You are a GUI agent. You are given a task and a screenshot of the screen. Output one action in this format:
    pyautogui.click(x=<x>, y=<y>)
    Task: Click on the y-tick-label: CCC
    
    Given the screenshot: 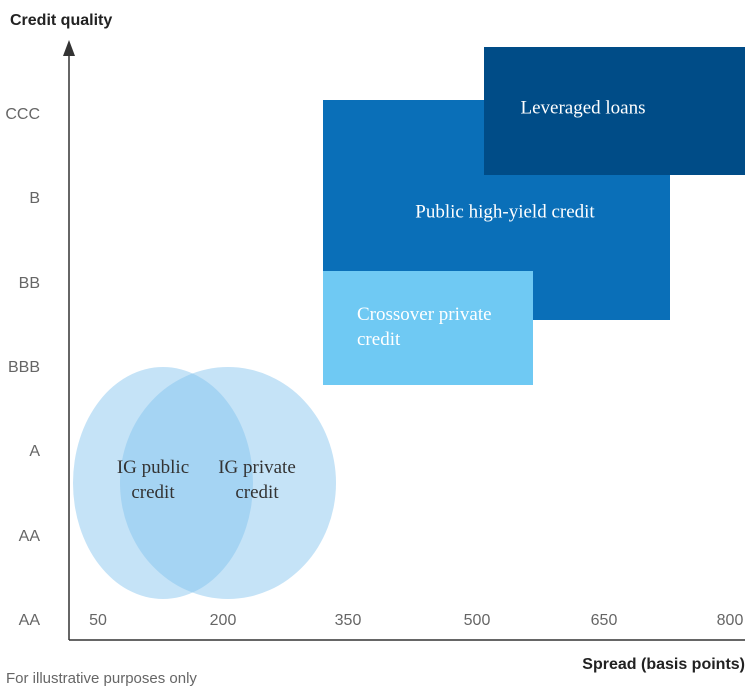 What is the action you would take?
    pyautogui.click(x=22, y=114)
    